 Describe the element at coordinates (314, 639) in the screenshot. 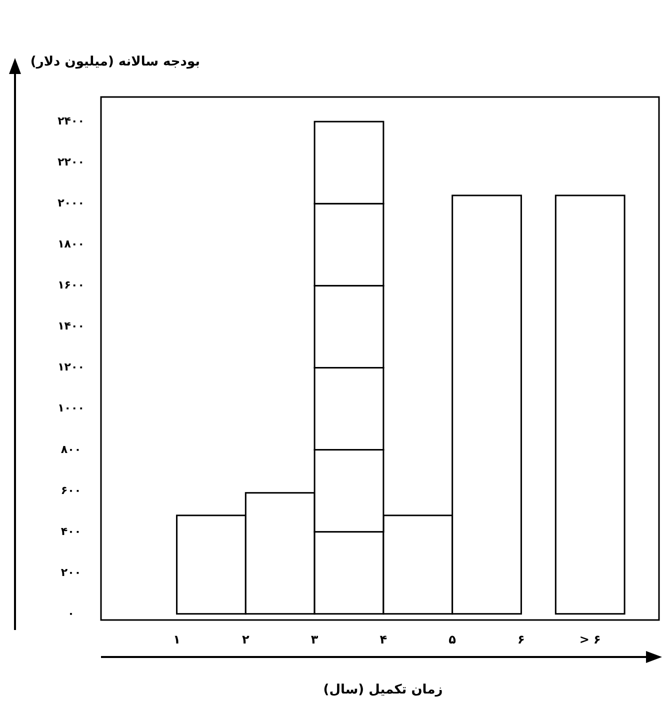

I see `x-tick-label: ۳` at that location.